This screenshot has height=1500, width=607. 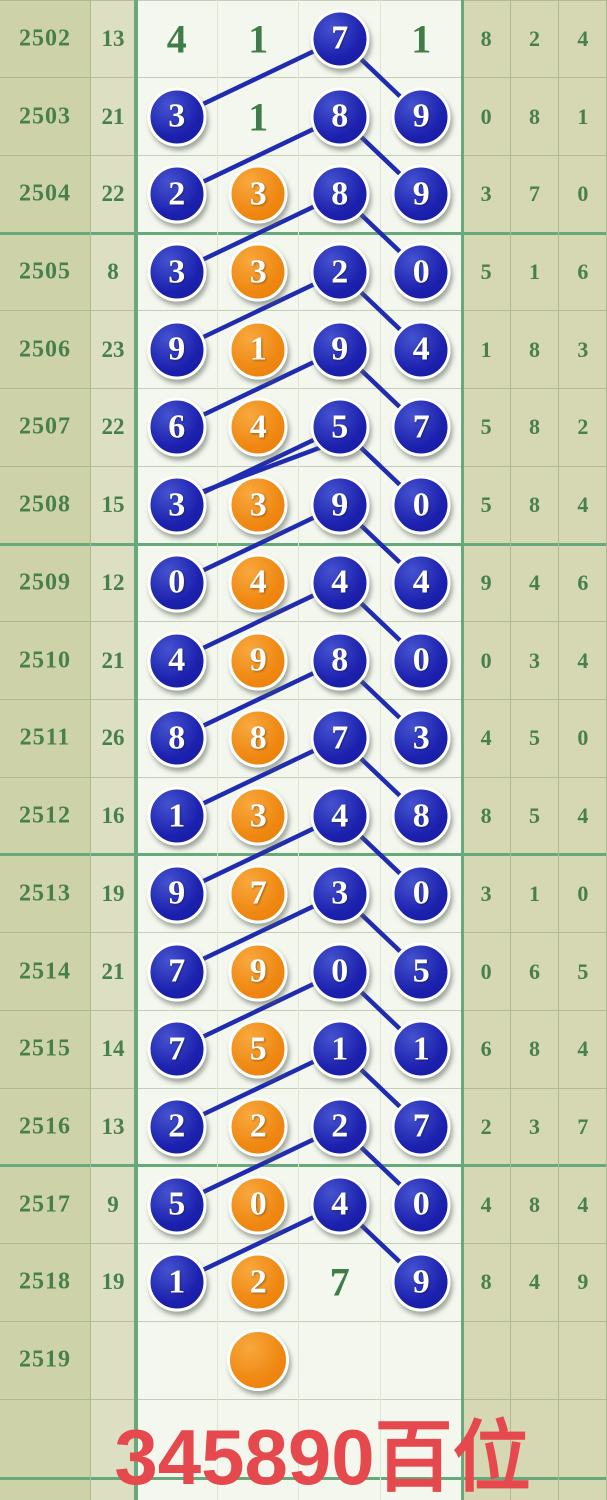 I want to click on period-column-background, so click(x=45, y=750).